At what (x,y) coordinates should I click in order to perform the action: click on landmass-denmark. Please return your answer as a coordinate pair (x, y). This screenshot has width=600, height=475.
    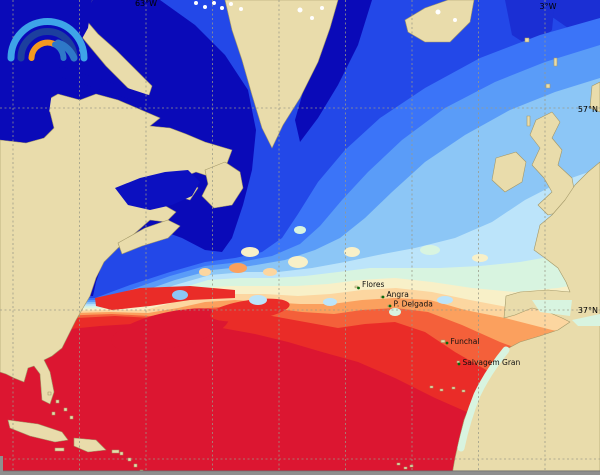
    Looking at the image, I should click on (594, 97).